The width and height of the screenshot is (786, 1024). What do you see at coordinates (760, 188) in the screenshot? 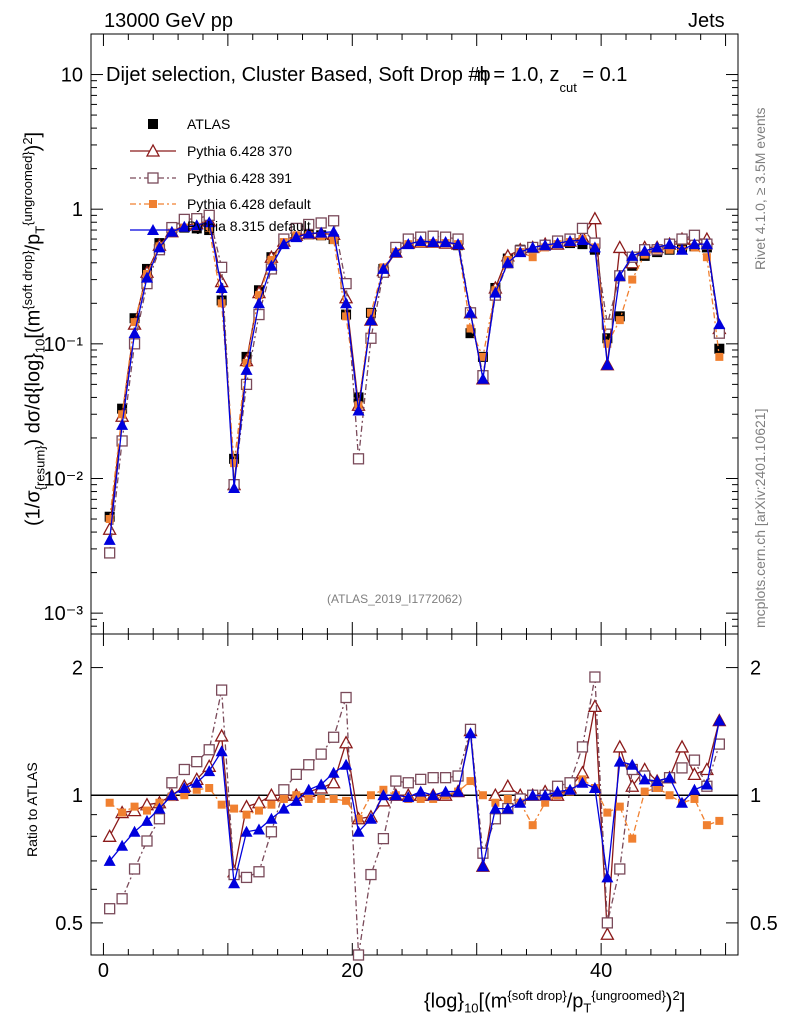
I see `rivet-label: Rivet 4.1.0, ≥ 3.5M events` at bounding box center [760, 188].